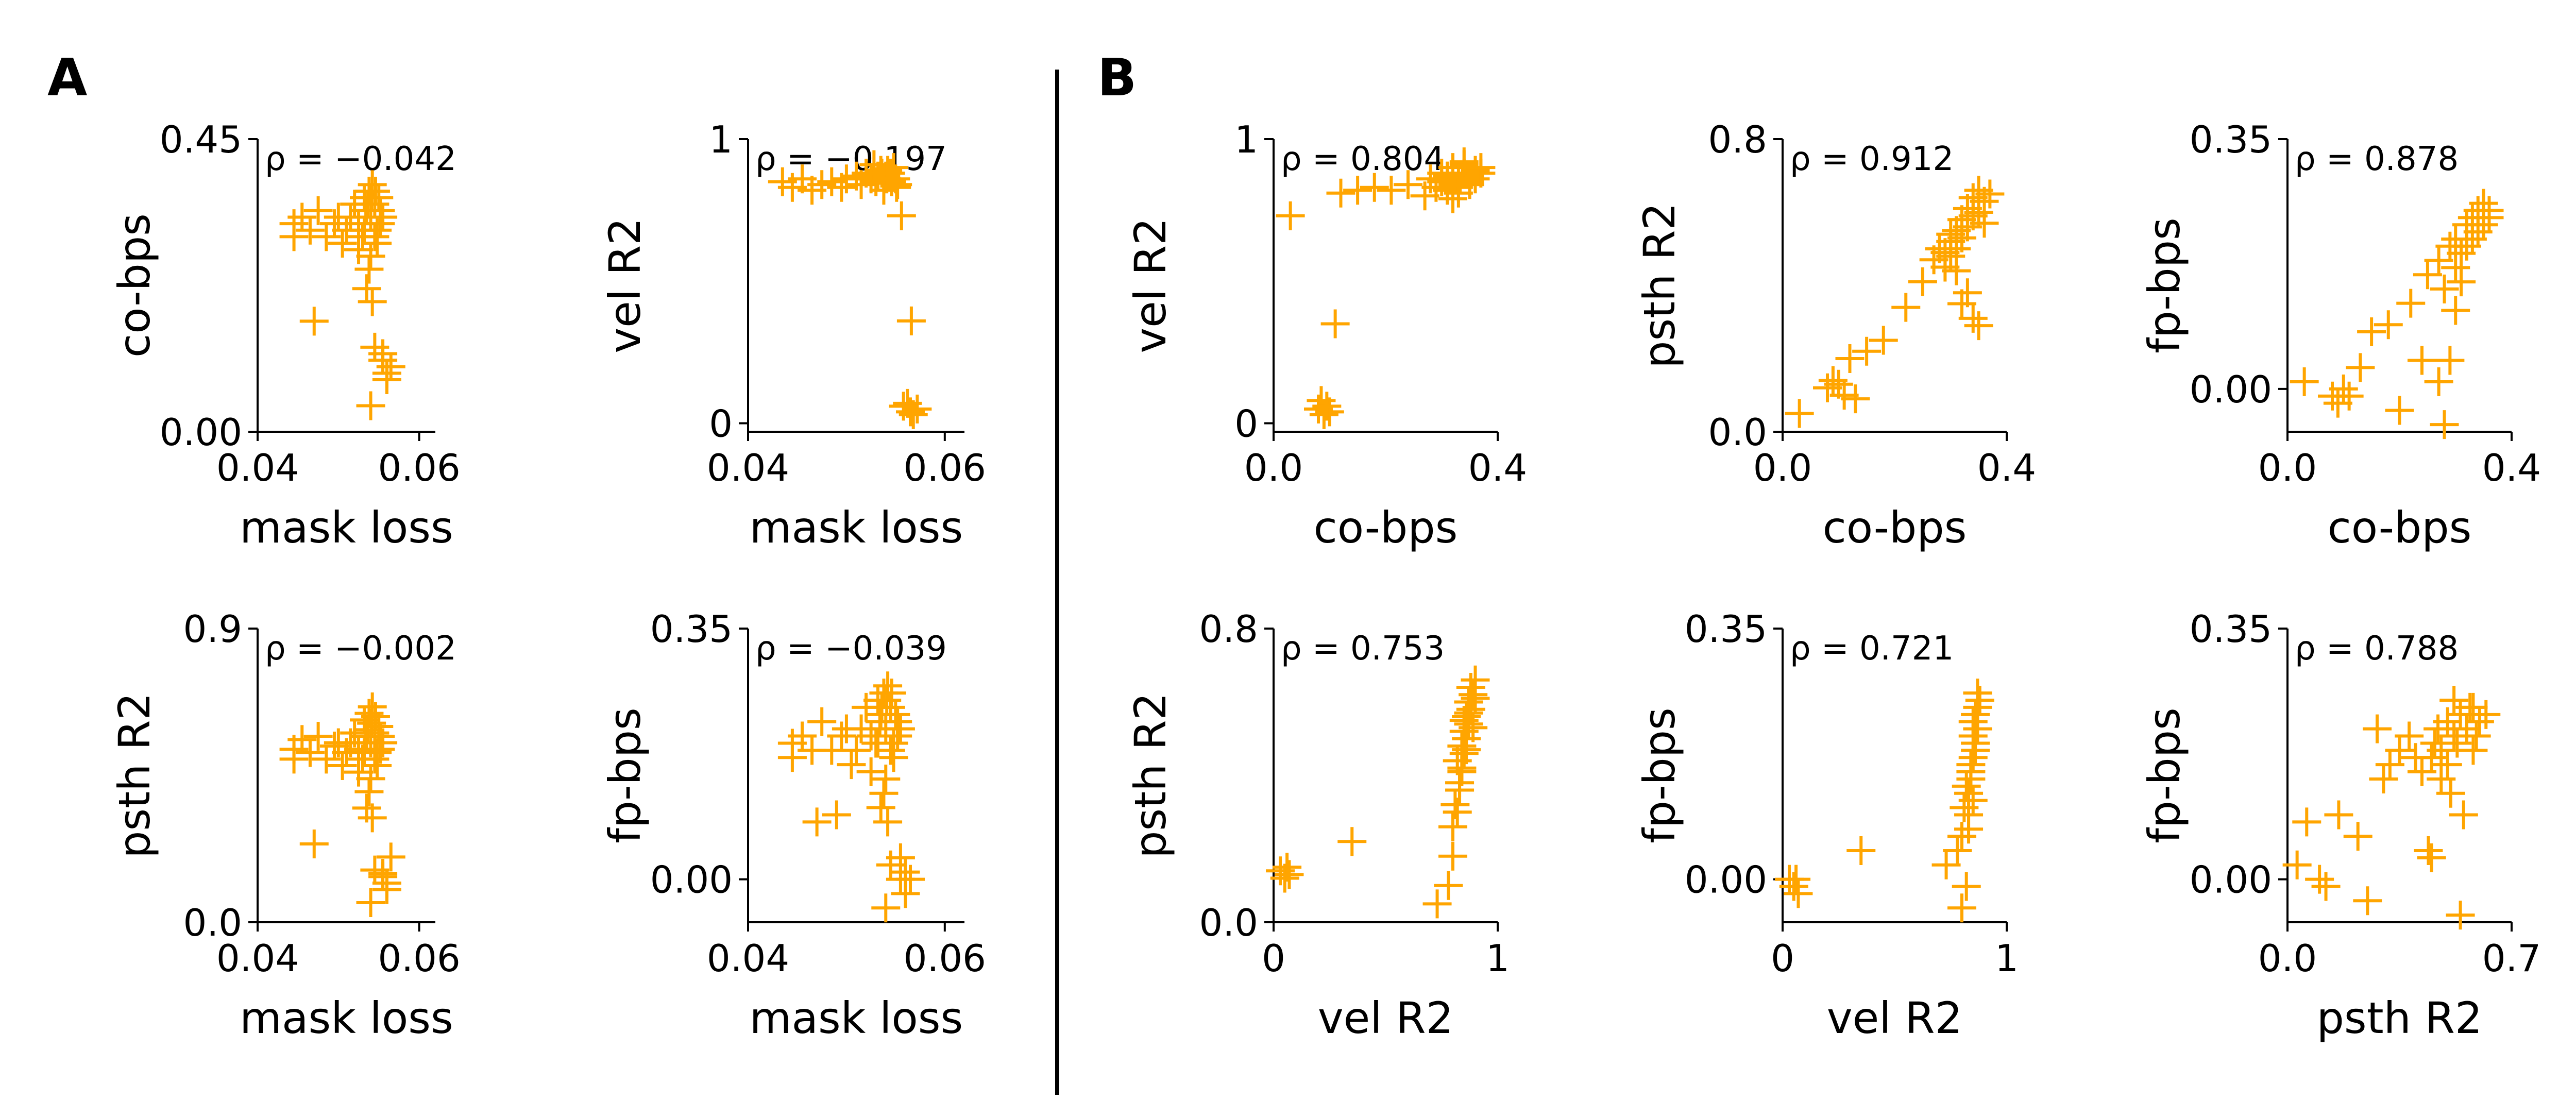 The image size is (2576, 1100). I want to click on subplot-b3: 0.0 0.4 0.00 0.35 co-bps fp-bps ρ = 0.878, so click(2340, 335).